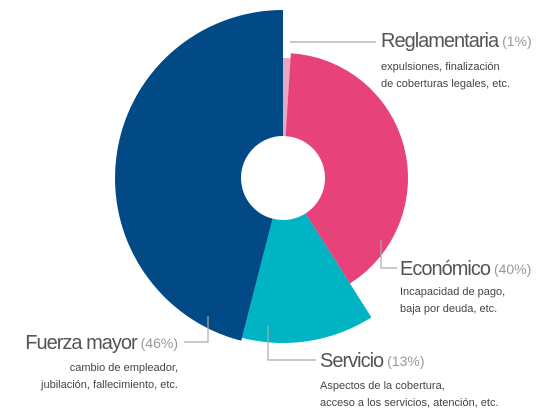 The image size is (542, 410). Describe the element at coordinates (382, 386) in the screenshot. I see `description: Aspectos de la cobertura,` at that location.